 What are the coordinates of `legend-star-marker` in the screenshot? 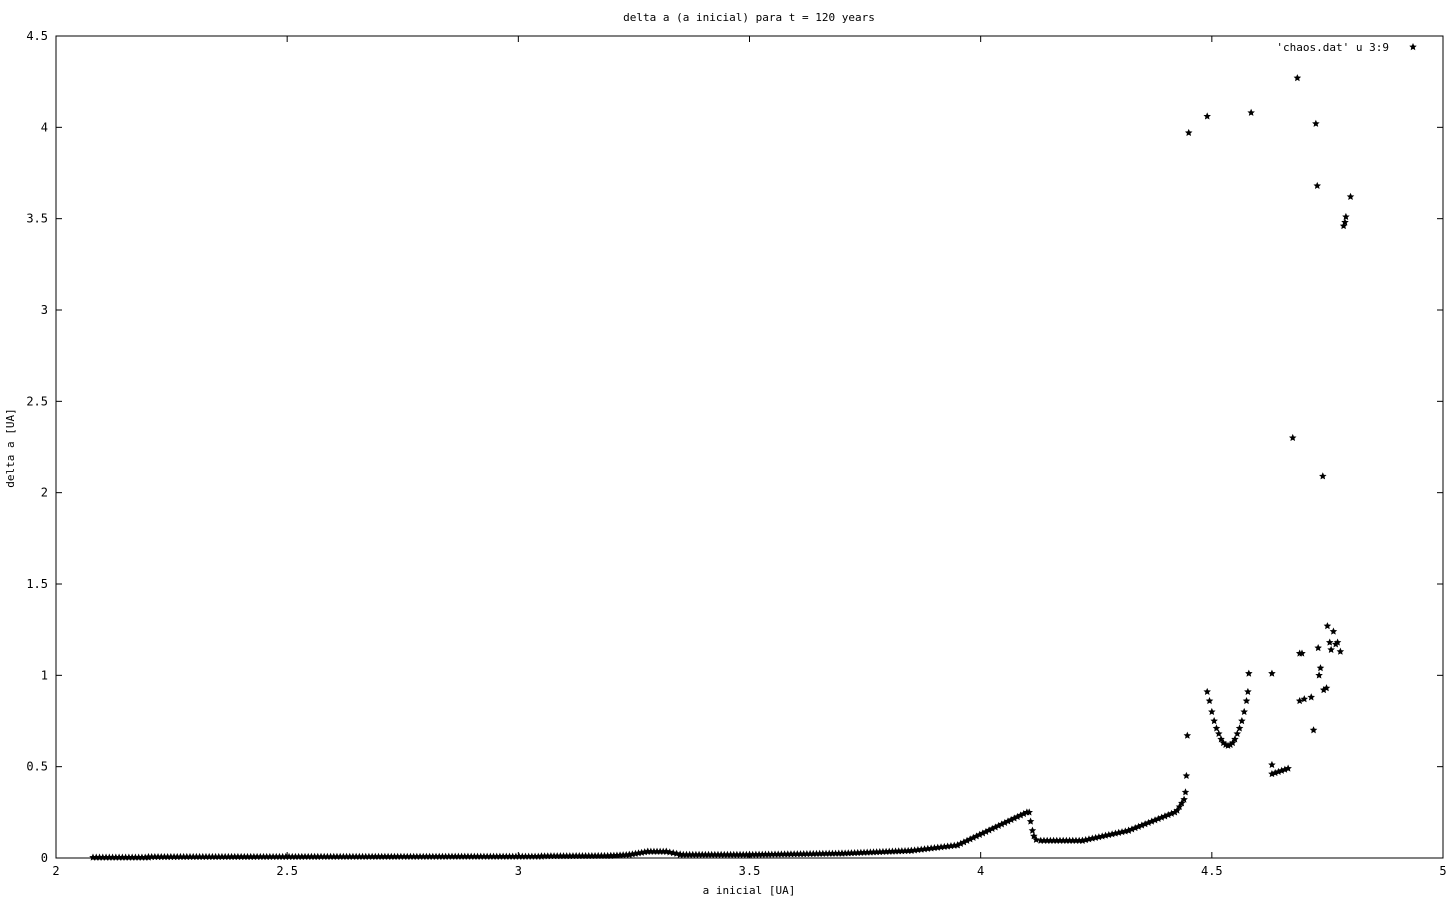 It's located at (1413, 47).